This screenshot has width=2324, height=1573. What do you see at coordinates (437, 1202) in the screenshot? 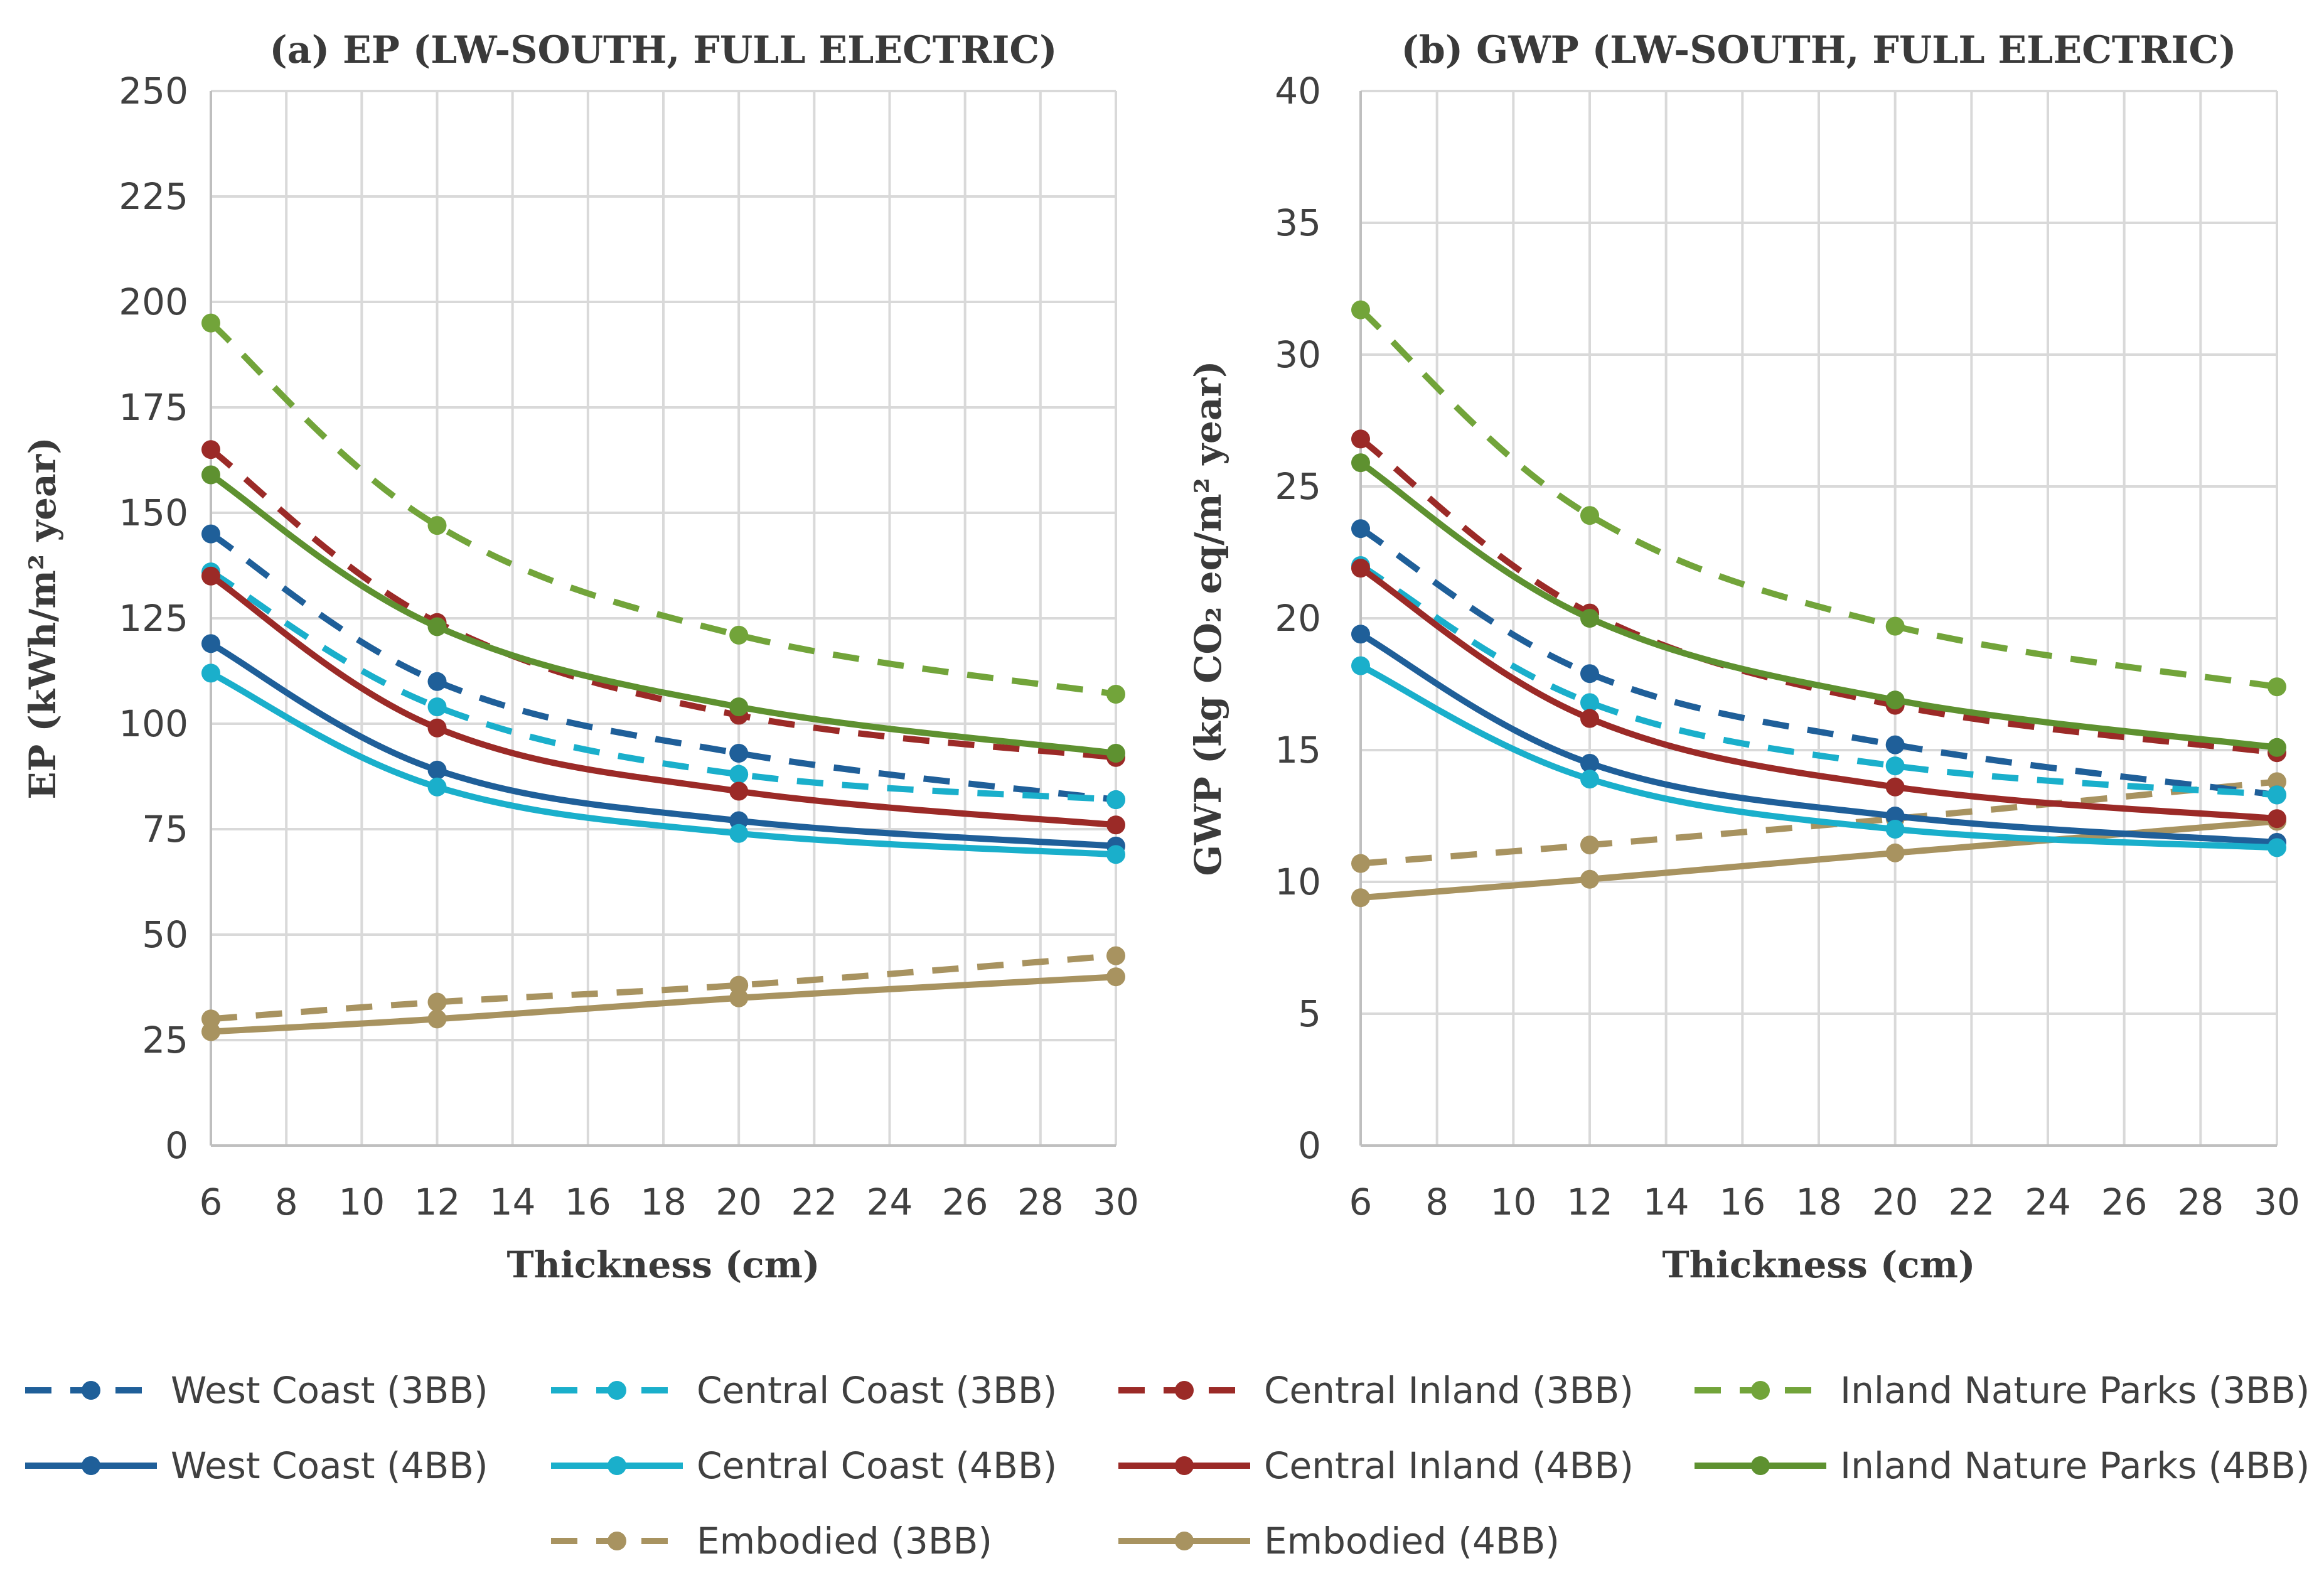
I see `x-tick-label: 12` at bounding box center [437, 1202].